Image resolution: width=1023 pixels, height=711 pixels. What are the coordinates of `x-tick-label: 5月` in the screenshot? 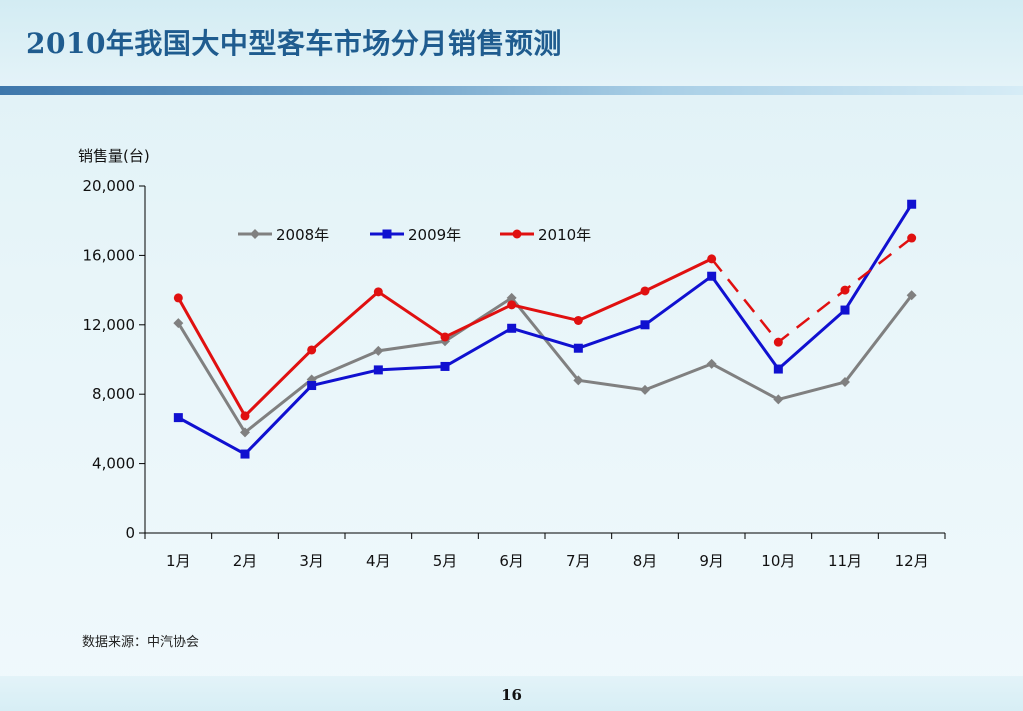 It's located at (445, 561).